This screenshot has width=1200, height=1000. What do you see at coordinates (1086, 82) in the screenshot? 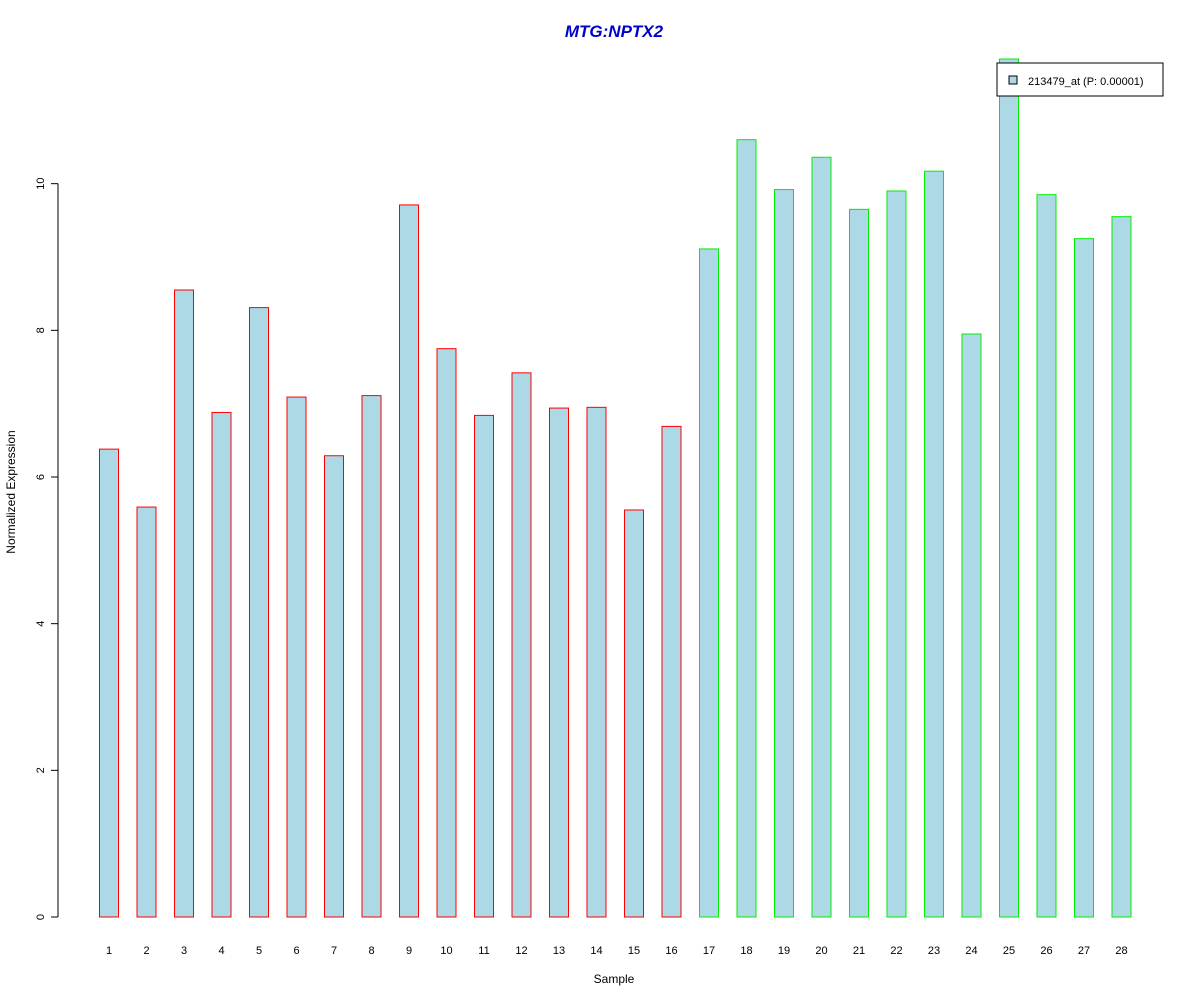
I see `legend-label: 213479_at (P: 0.00001)` at bounding box center [1086, 82].